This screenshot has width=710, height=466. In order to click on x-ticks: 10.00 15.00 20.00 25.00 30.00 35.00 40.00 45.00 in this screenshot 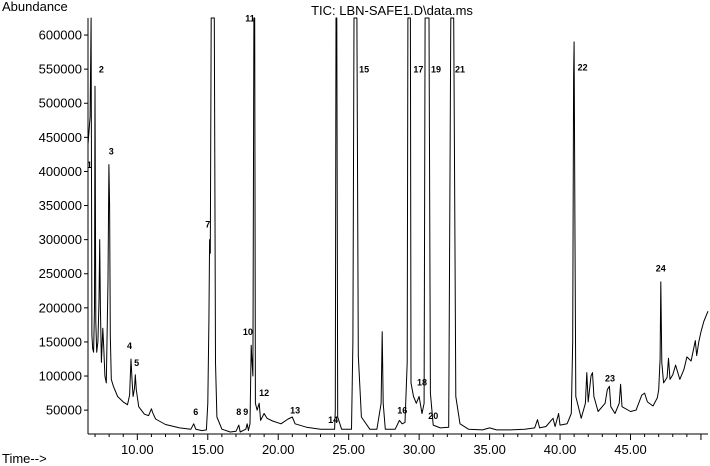, I will do `click(398, 445)`.